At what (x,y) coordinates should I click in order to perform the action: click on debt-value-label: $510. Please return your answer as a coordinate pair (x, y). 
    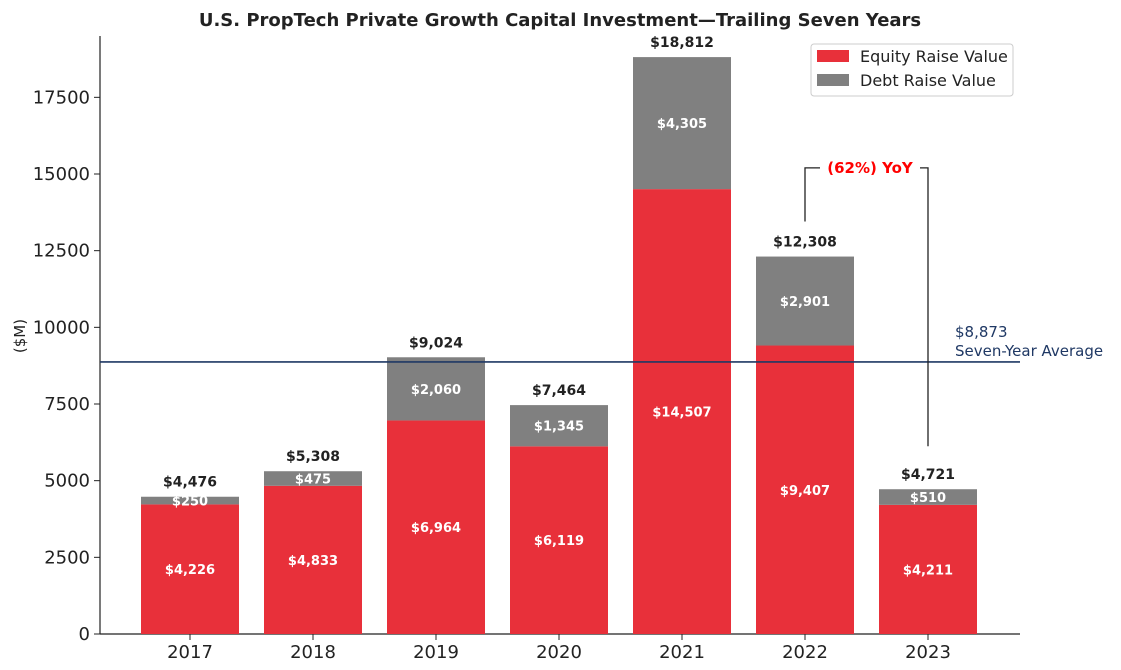
    Looking at the image, I should click on (928, 498).